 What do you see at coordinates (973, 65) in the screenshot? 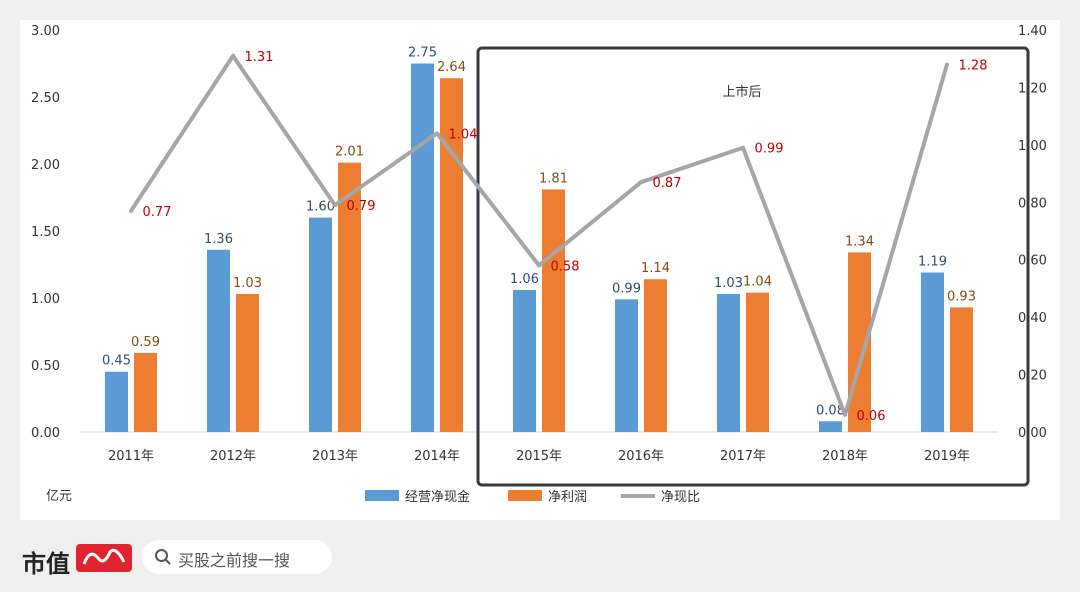
I see `line-data-label: 1.28` at bounding box center [973, 65].